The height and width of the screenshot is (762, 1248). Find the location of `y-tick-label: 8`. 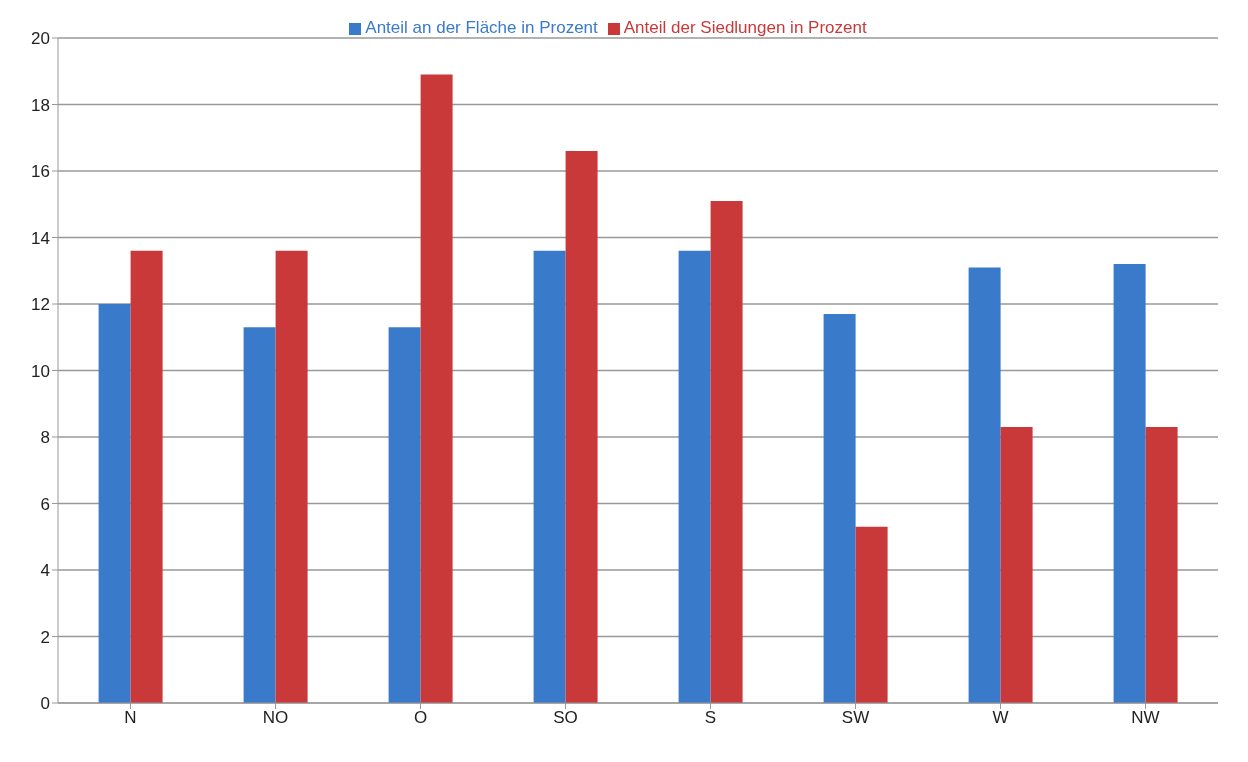

y-tick-label: 8 is located at coordinates (45, 438).